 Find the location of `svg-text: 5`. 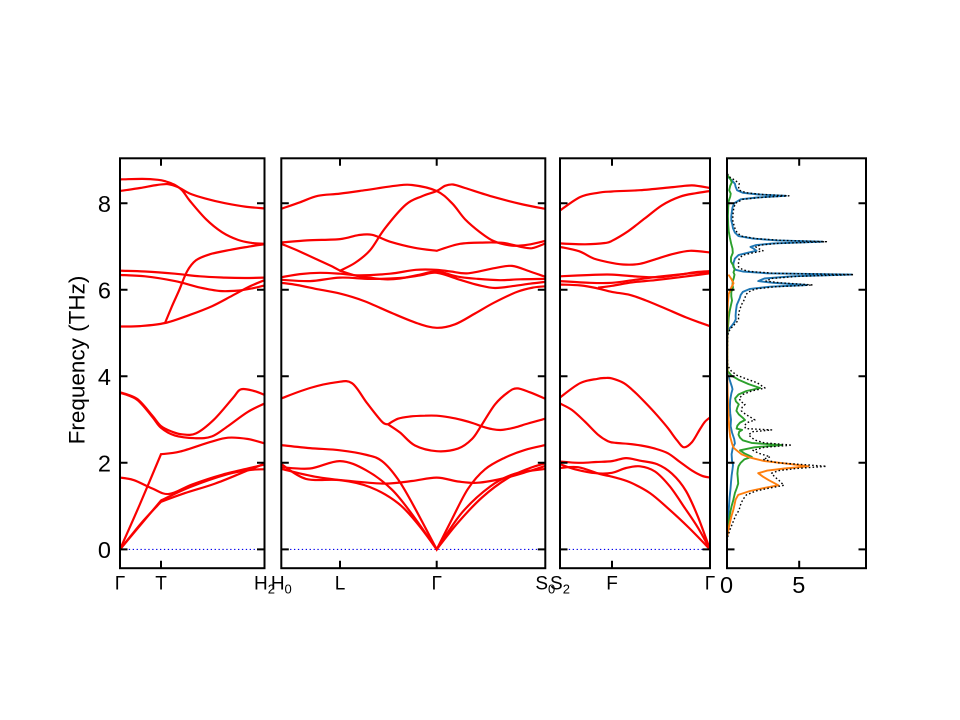

svg-text: 5 is located at coordinates (798, 585).